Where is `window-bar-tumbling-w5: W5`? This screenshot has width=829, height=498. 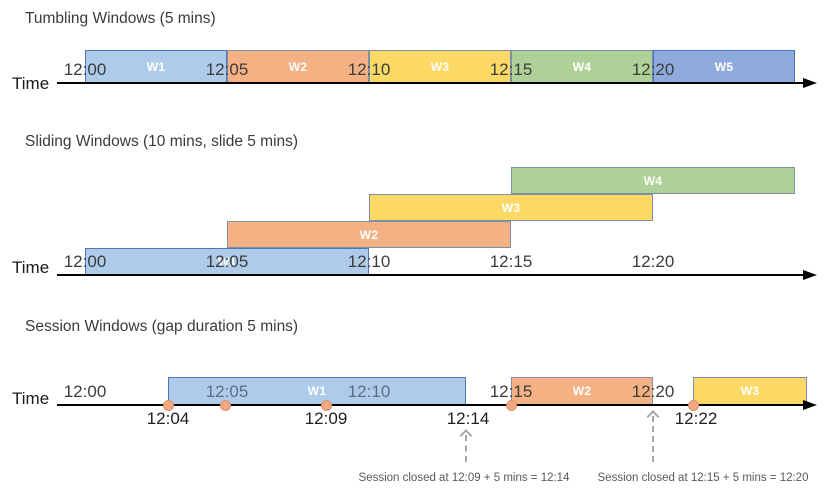
window-bar-tumbling-w5: W5 is located at coordinates (724, 66).